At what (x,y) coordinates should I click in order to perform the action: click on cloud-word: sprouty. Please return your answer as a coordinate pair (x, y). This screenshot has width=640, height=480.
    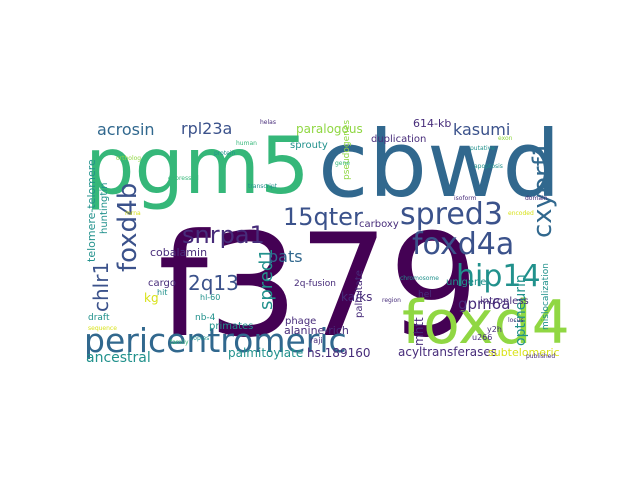
    Looking at the image, I should click on (309, 145).